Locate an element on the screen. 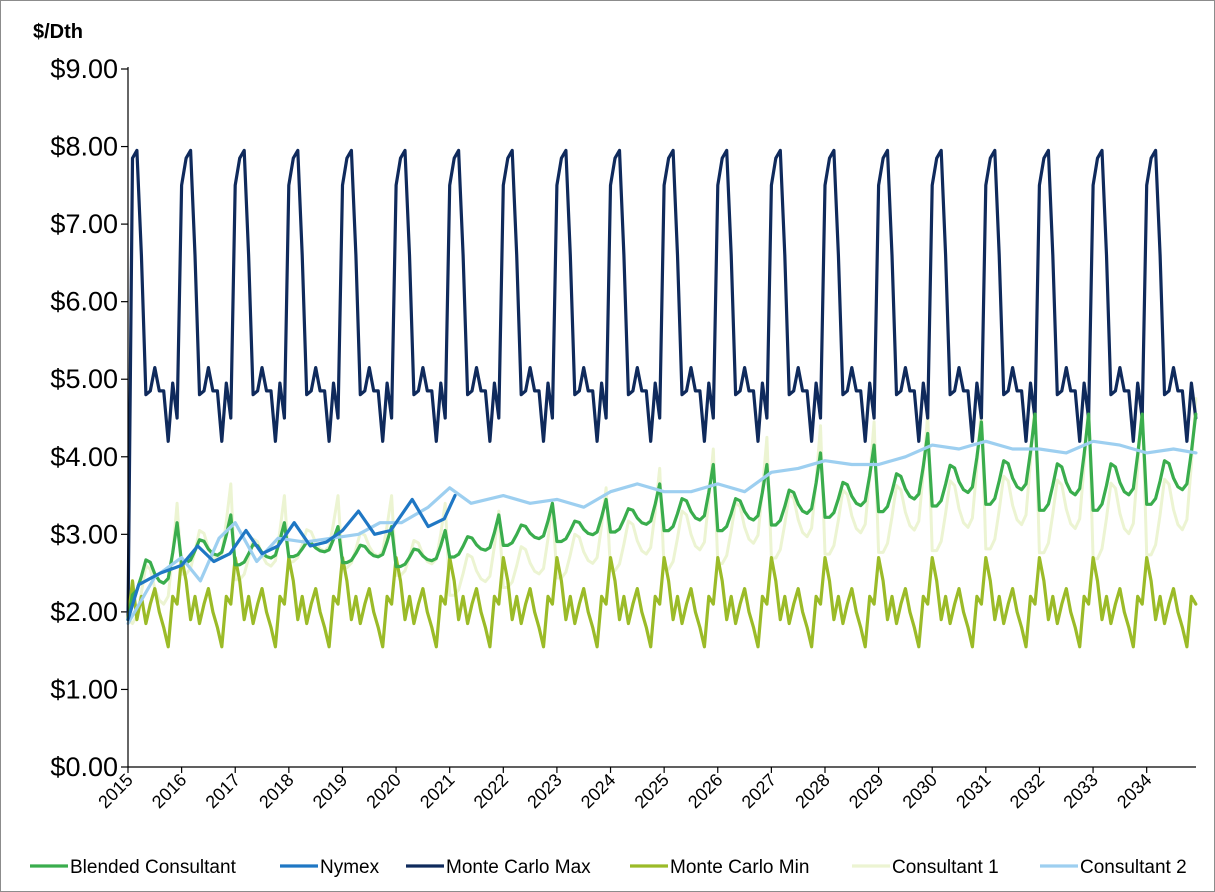 This screenshot has width=1215, height=892. legend-label-nymex: Nymex is located at coordinates (350, 867).